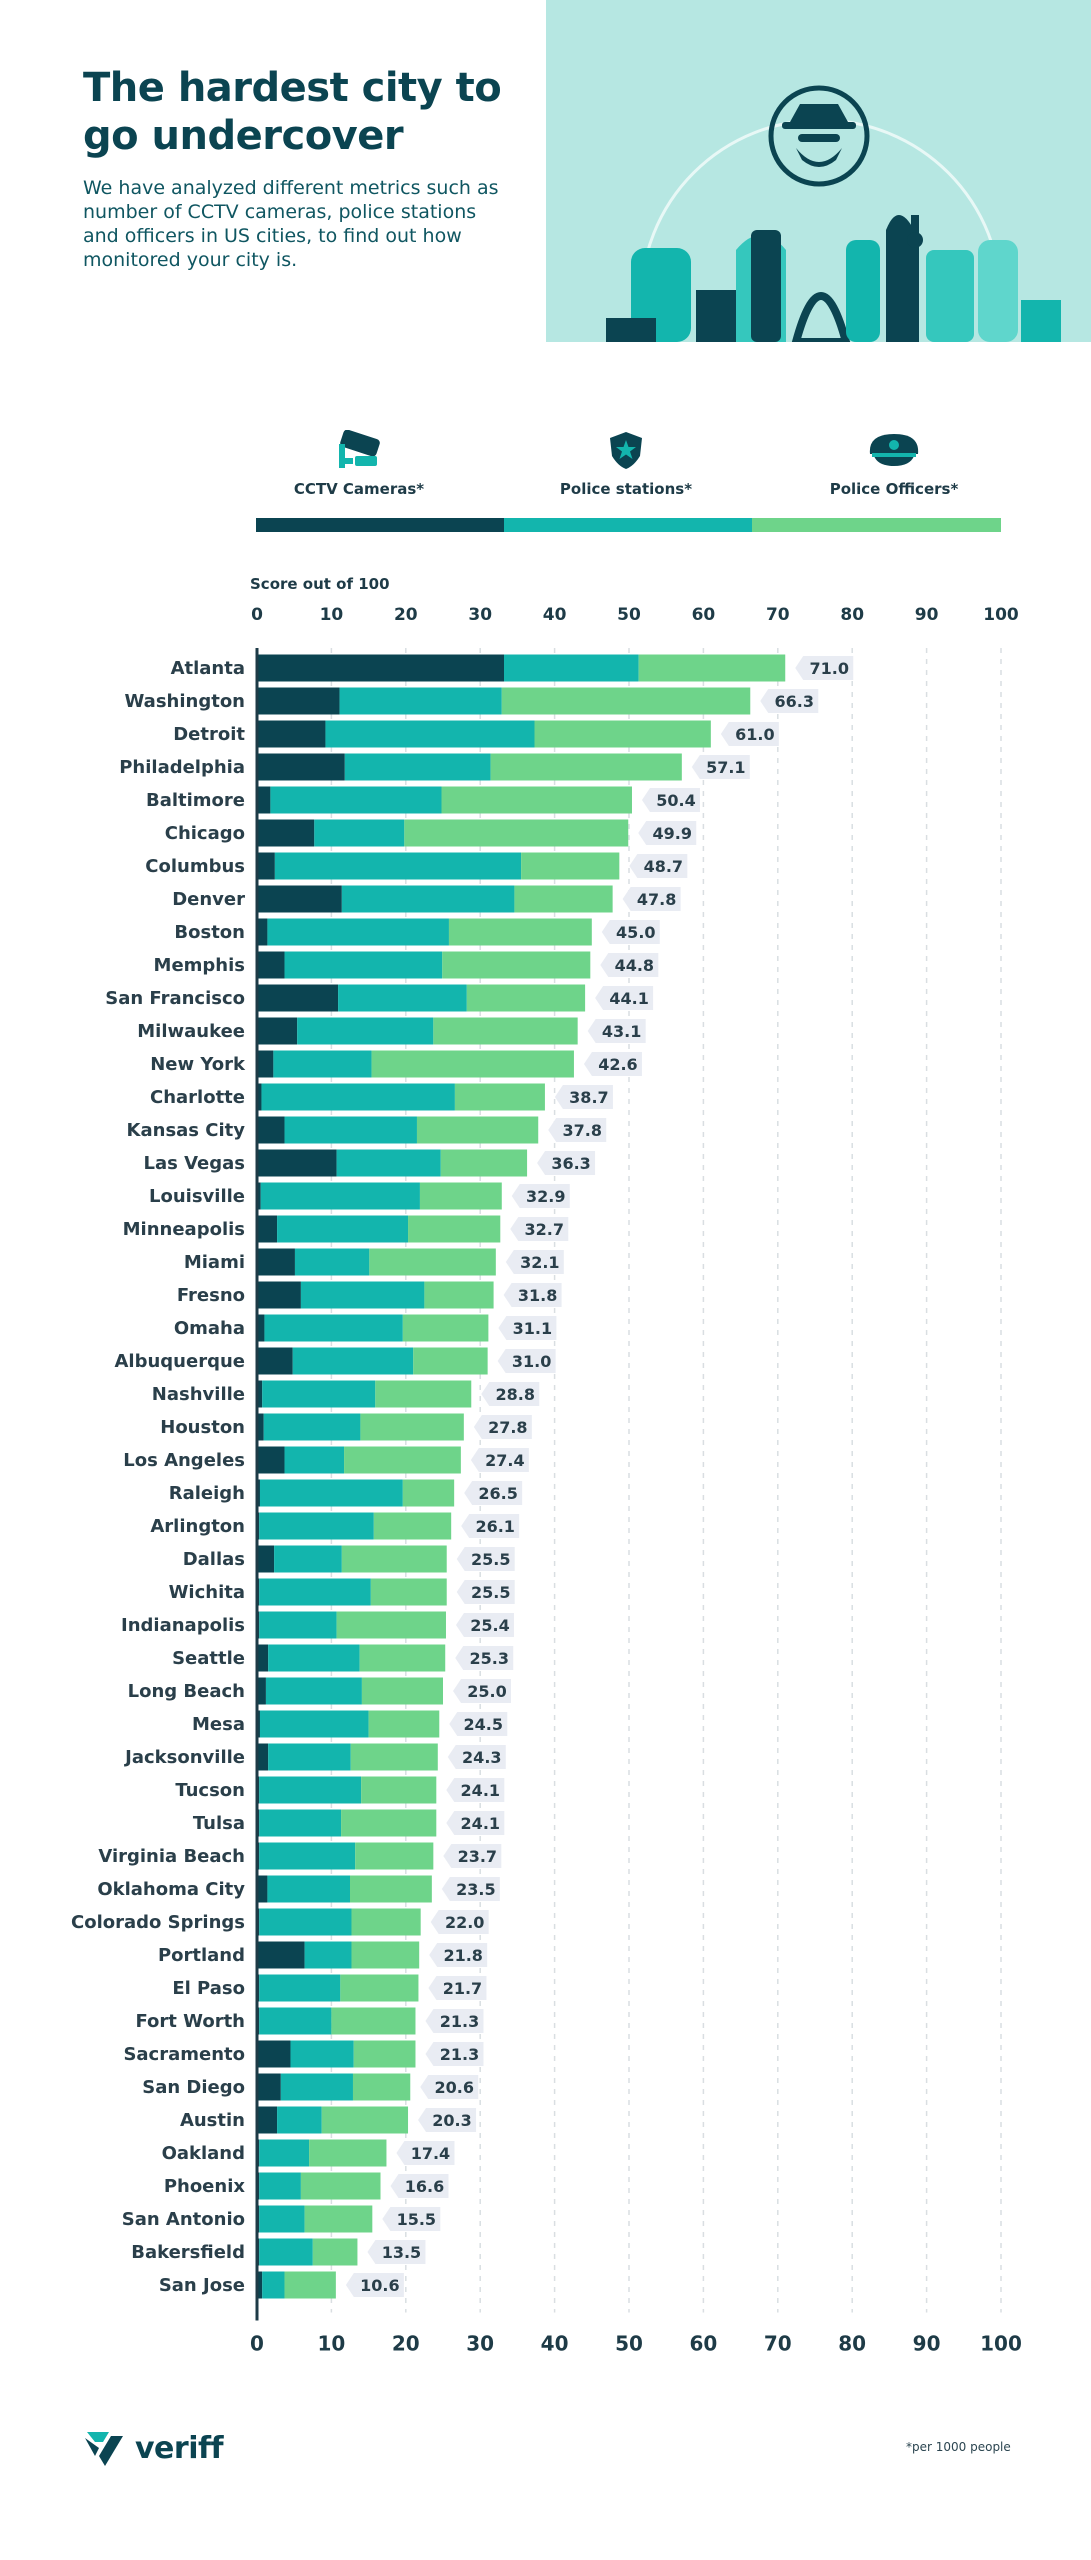 The height and width of the screenshot is (2560, 1091). Describe the element at coordinates (818, 171) in the screenshot. I see `hero-illustration` at that location.